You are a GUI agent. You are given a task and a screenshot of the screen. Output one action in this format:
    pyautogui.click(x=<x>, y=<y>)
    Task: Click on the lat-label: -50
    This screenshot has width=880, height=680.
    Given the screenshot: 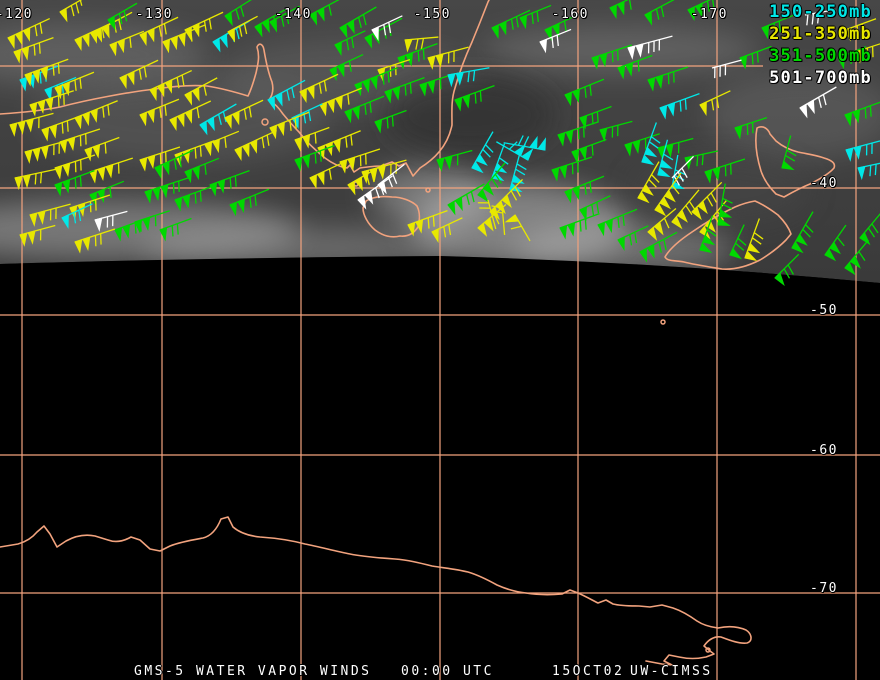 What is the action you would take?
    pyautogui.click(x=824, y=310)
    